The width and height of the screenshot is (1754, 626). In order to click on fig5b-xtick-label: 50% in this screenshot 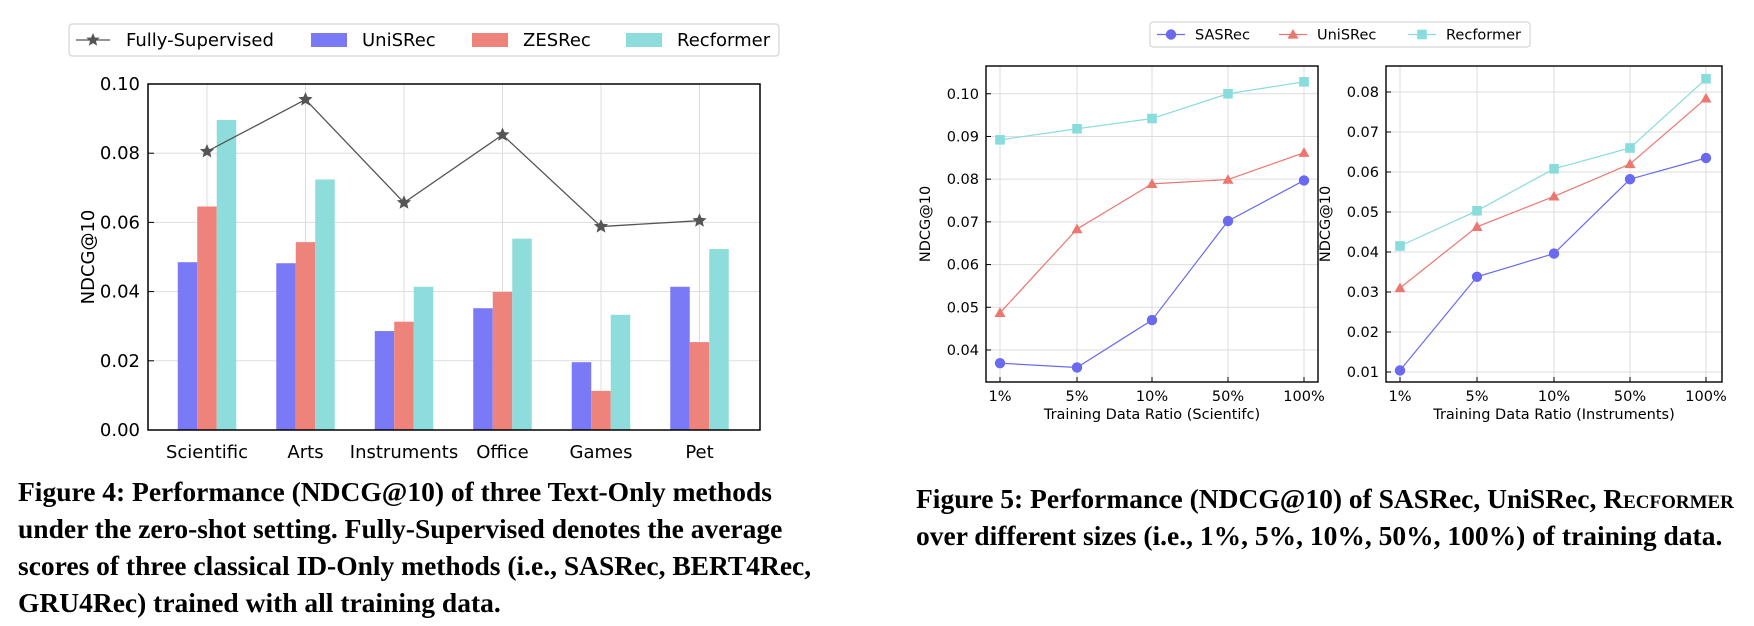, I will do `click(1630, 397)`.